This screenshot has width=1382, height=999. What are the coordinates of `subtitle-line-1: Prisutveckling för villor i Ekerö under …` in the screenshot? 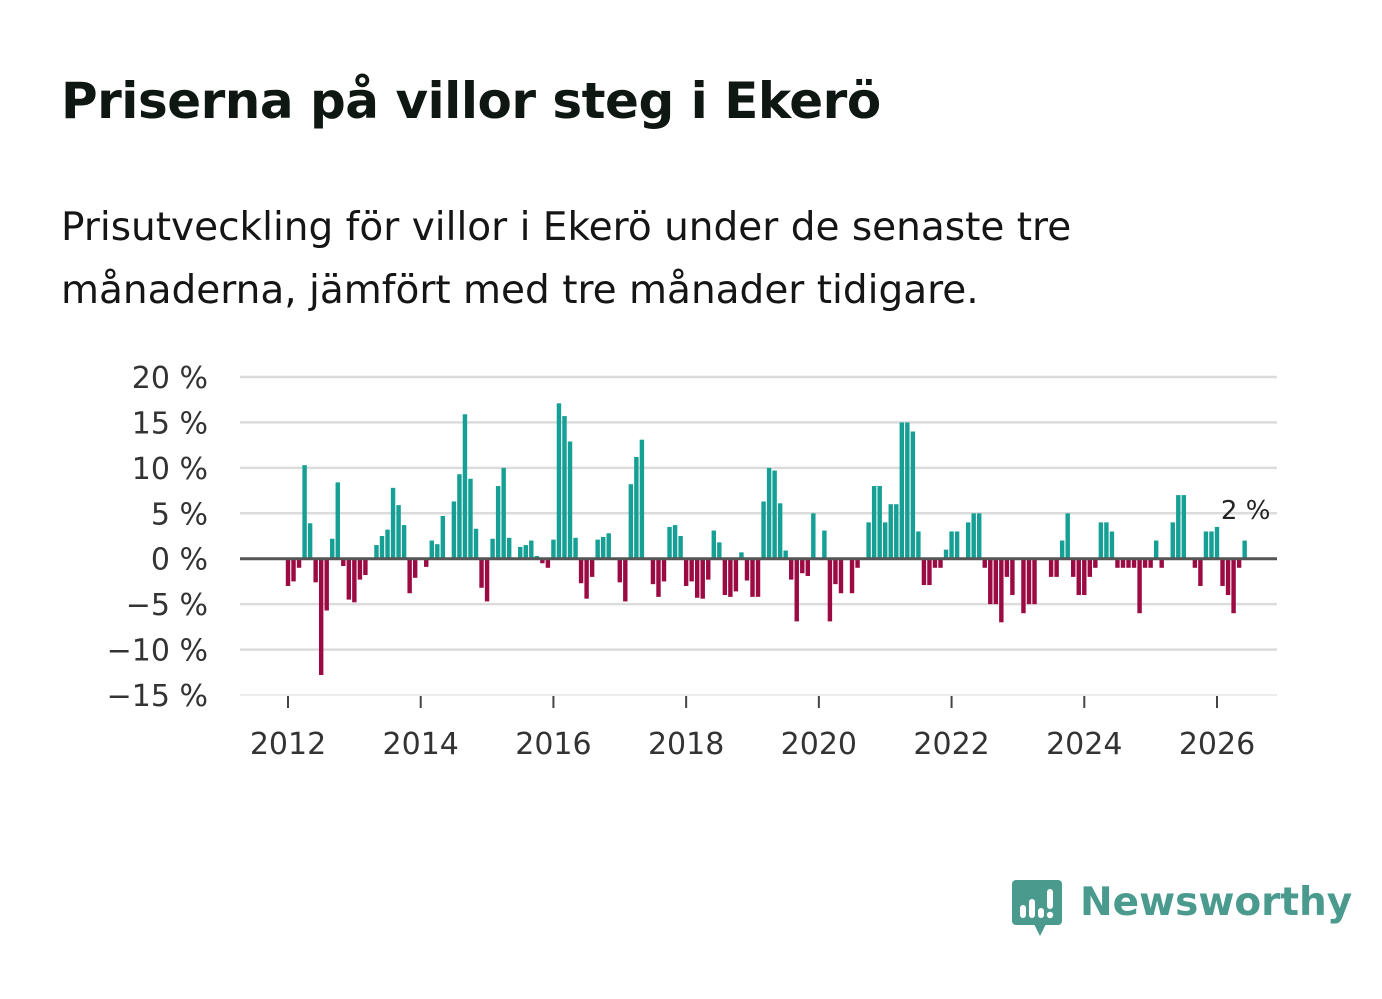 It's located at (566, 227).